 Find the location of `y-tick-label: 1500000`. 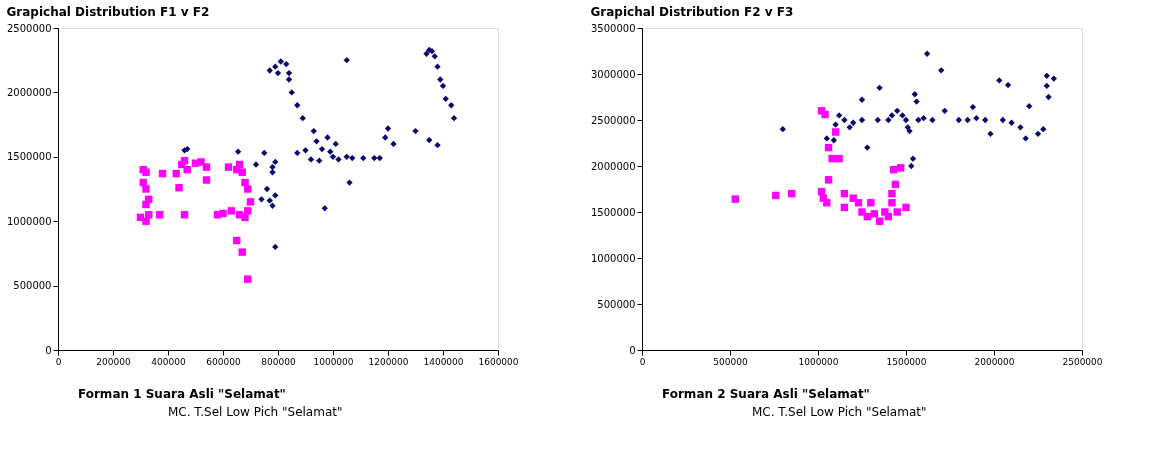

y-tick-label: 1500000 is located at coordinates (613, 212).